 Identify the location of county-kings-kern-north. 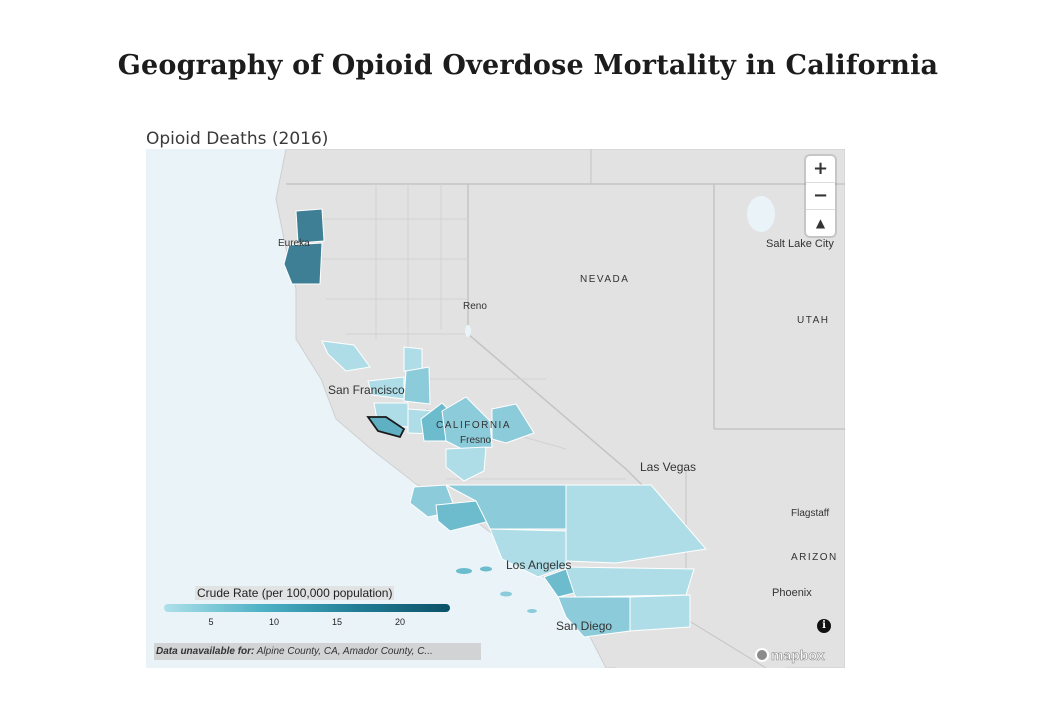
(466, 464).